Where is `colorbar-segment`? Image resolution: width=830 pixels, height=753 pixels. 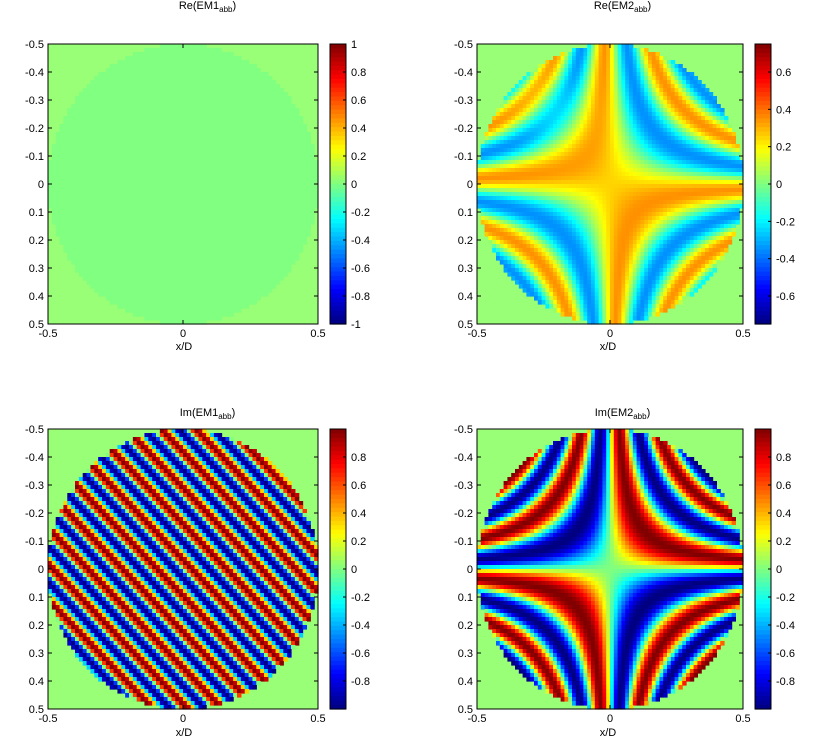
colorbar-segment is located at coordinates (338, 200).